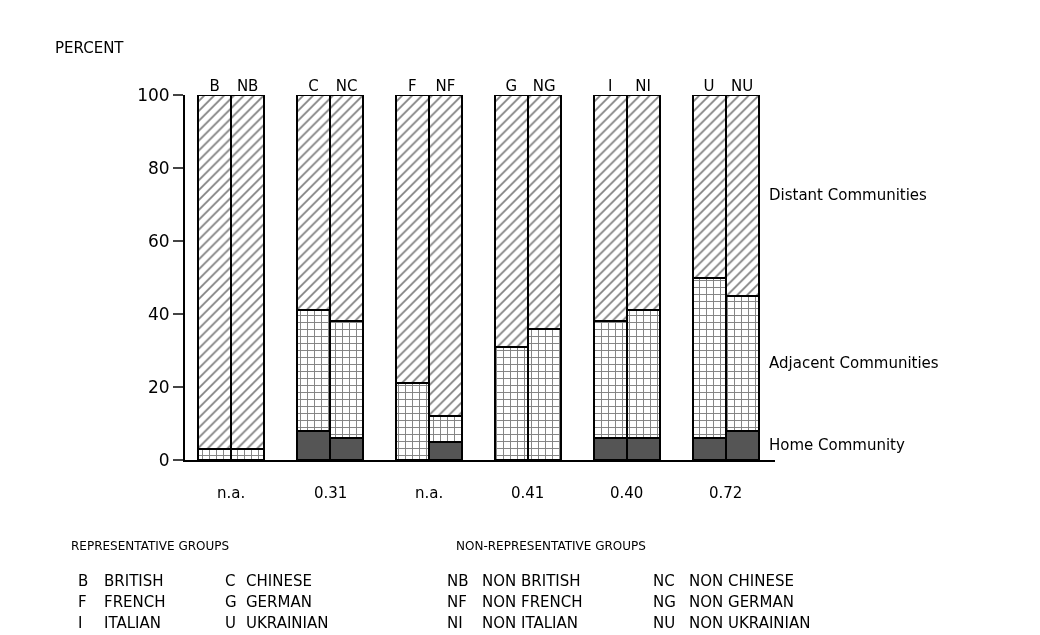 The height and width of the screenshot is (635, 1040). I want to click on x-tick-label: NB, so click(247, 86).